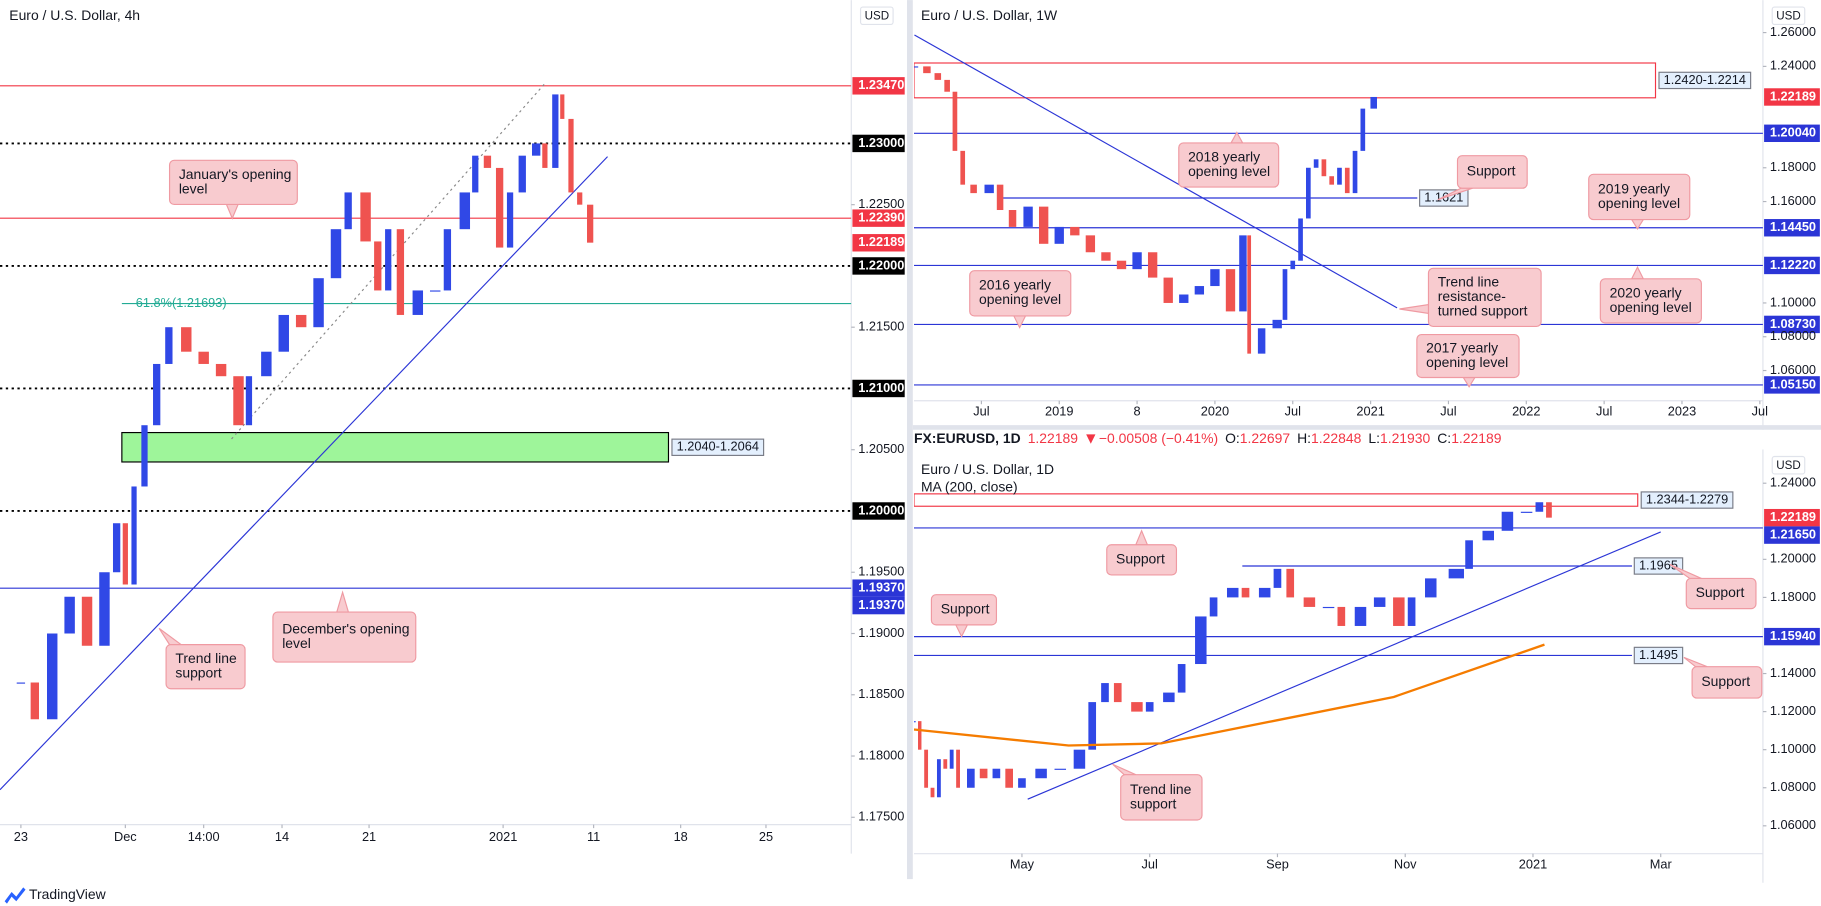 The width and height of the screenshot is (1821, 906). Describe the element at coordinates (987, 469) in the screenshot. I see `chart-title: Euro / U.S. Dollar, 1D` at that location.